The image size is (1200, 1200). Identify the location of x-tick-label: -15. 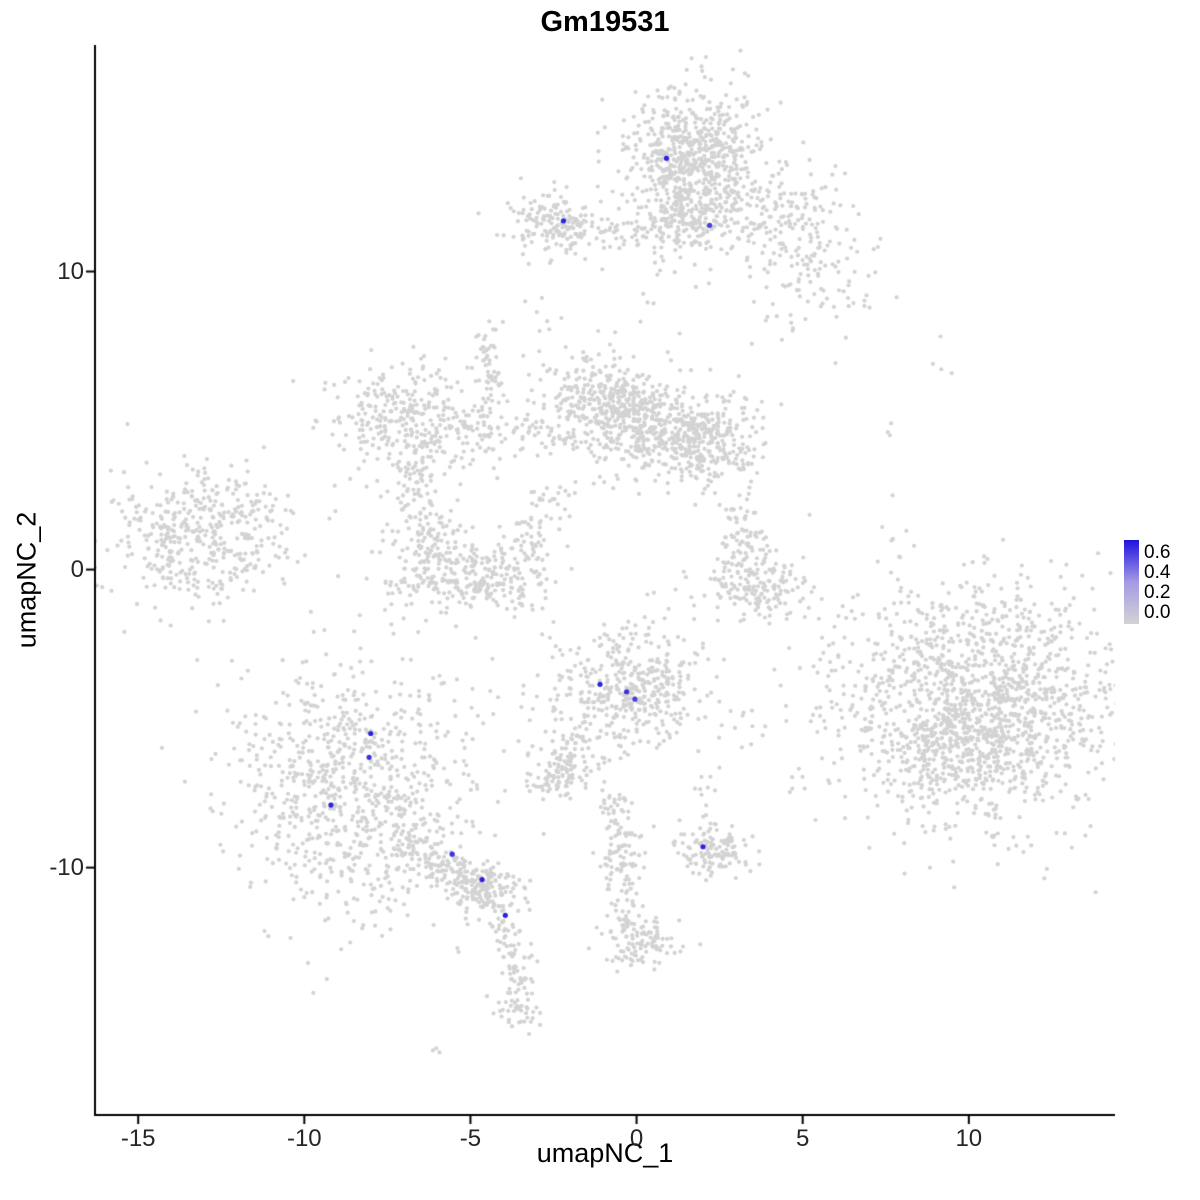
(138, 1138).